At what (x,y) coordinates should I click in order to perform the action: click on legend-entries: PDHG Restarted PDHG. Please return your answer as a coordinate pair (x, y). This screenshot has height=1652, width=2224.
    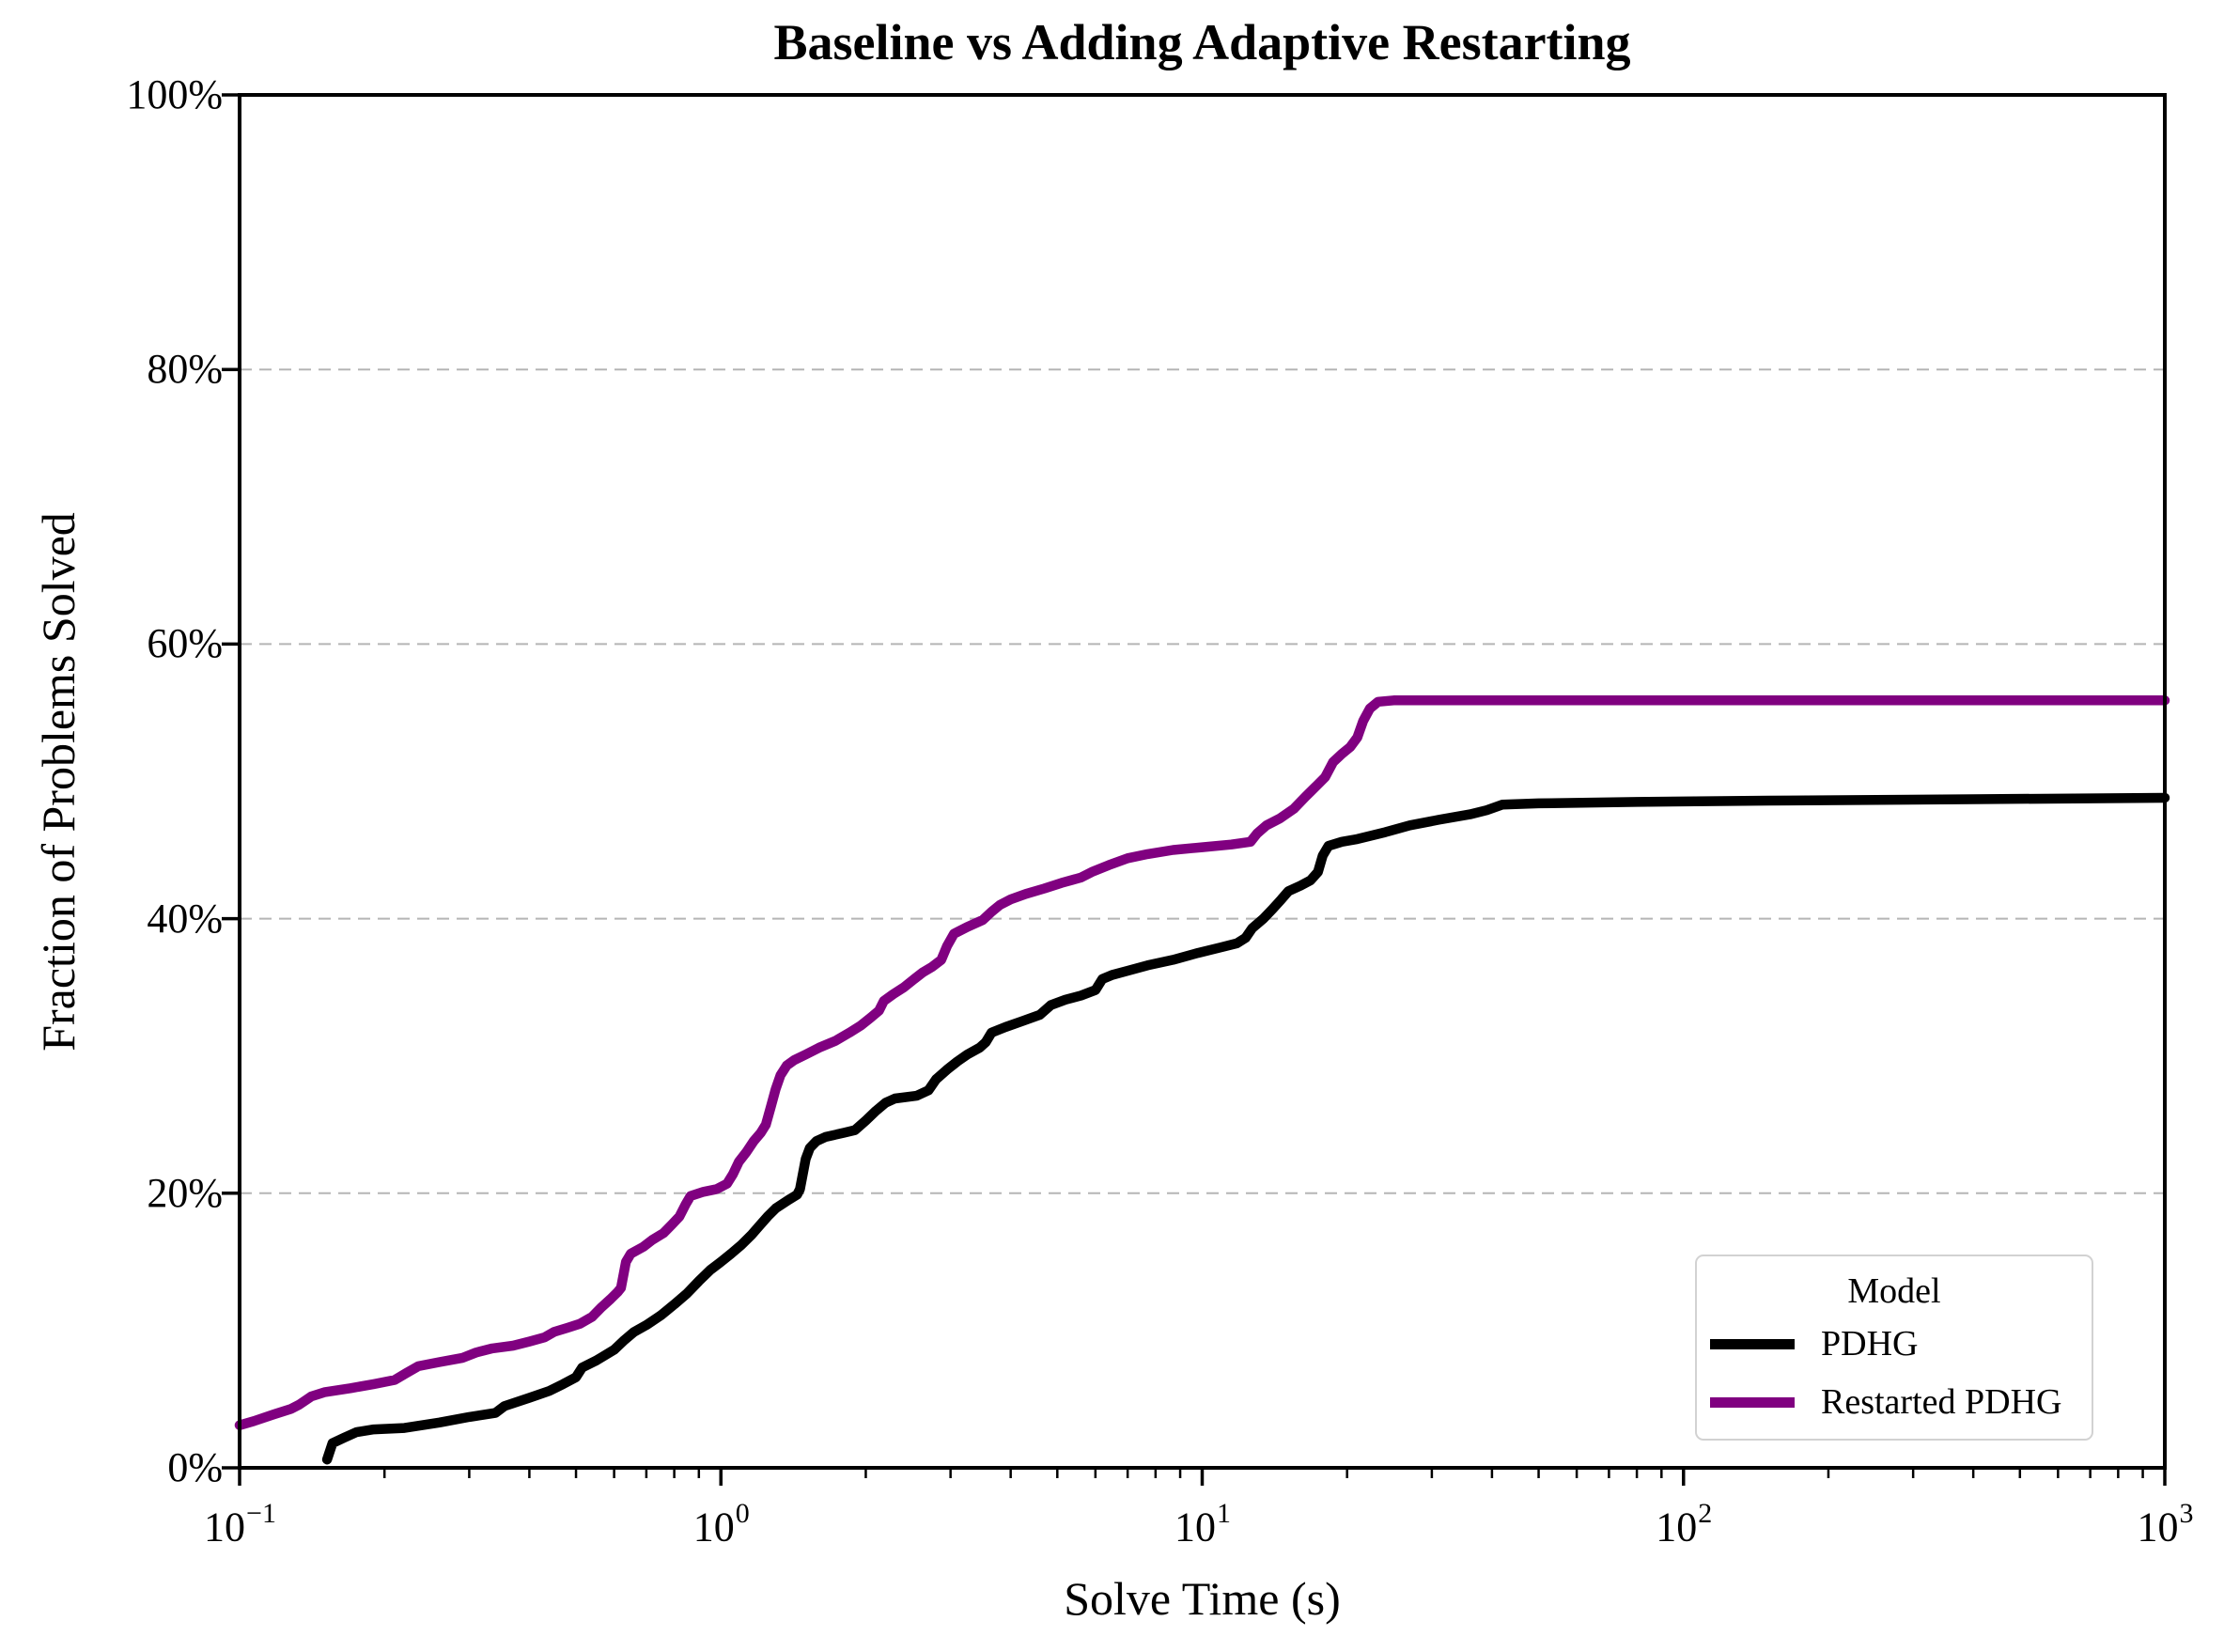
    Looking at the image, I should click on (1894, 1373).